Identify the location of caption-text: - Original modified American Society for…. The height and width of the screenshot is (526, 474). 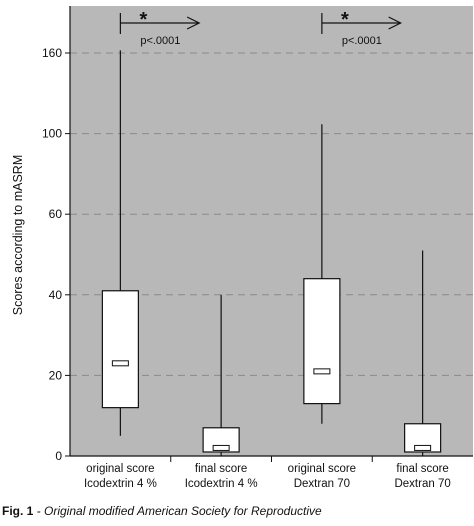
(177, 511).